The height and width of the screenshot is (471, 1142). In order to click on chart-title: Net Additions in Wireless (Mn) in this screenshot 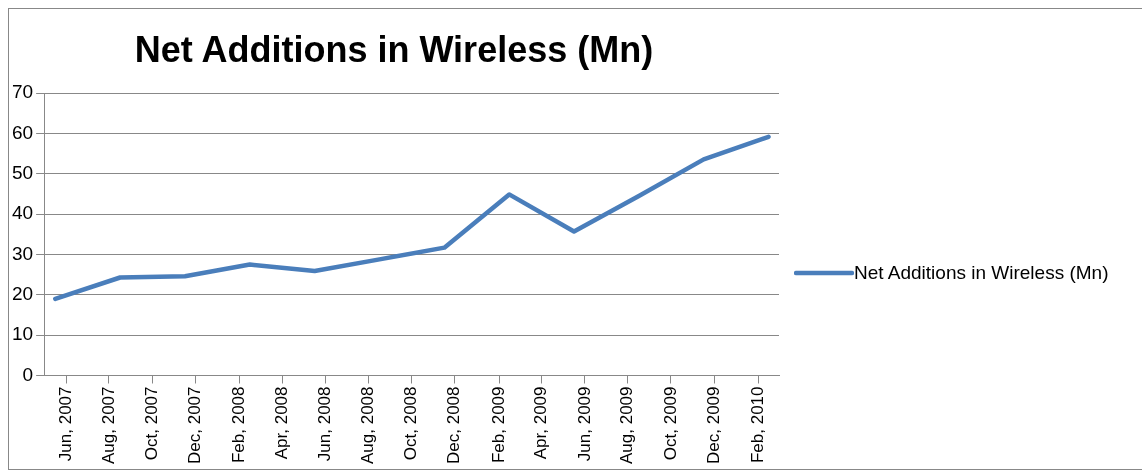, I will do `click(394, 49)`.